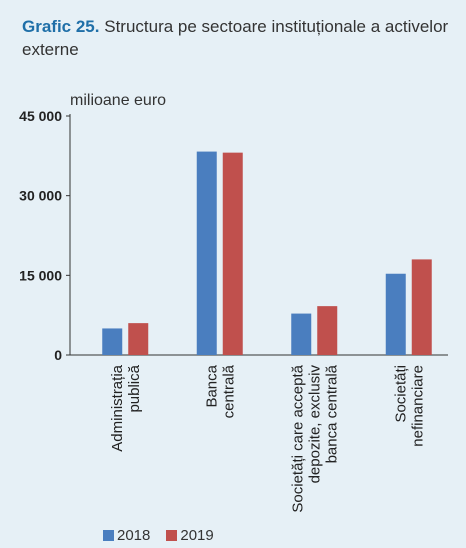 This screenshot has width=466, height=548. What do you see at coordinates (134, 388) in the screenshot?
I see `x-category-label: publică` at bounding box center [134, 388].